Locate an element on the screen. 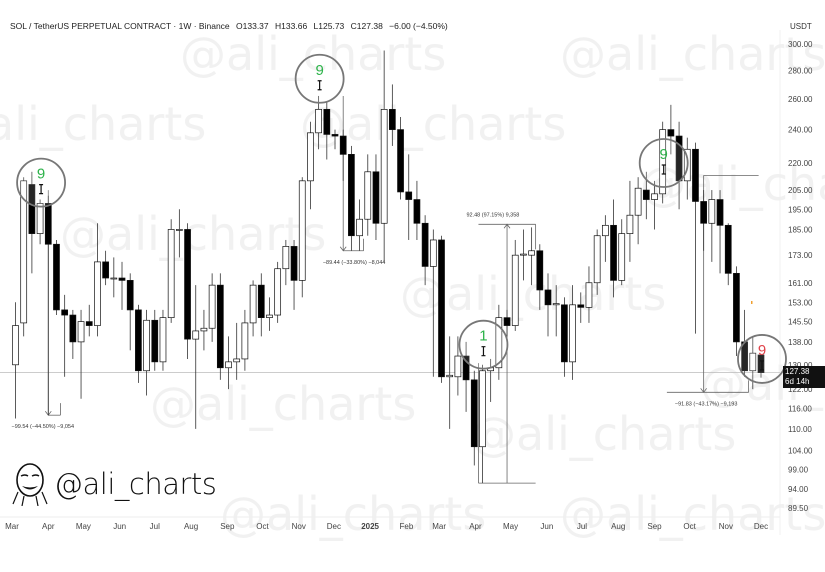 The image size is (825, 572). y-tick-label: 240.00 is located at coordinates (800, 130).